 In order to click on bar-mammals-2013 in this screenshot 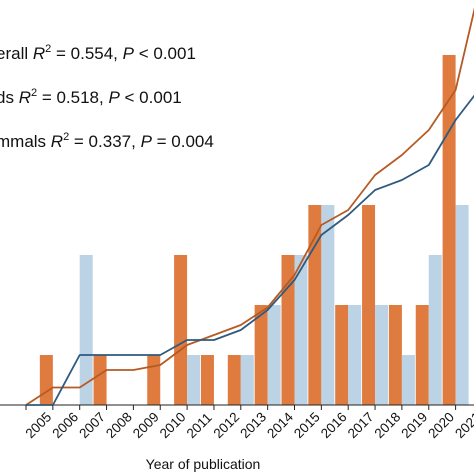, I will do `click(247, 380)`.